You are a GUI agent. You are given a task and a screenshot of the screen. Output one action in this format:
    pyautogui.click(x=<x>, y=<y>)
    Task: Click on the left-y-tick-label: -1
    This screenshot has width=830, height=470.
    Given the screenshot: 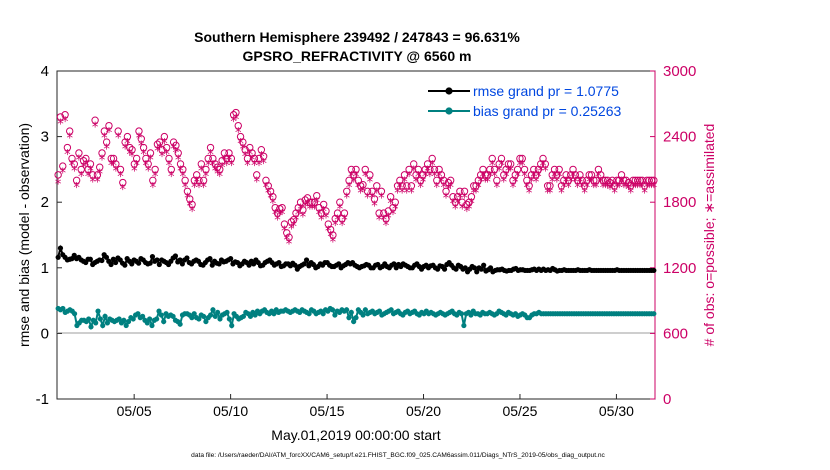 What is the action you would take?
    pyautogui.click(x=42, y=399)
    